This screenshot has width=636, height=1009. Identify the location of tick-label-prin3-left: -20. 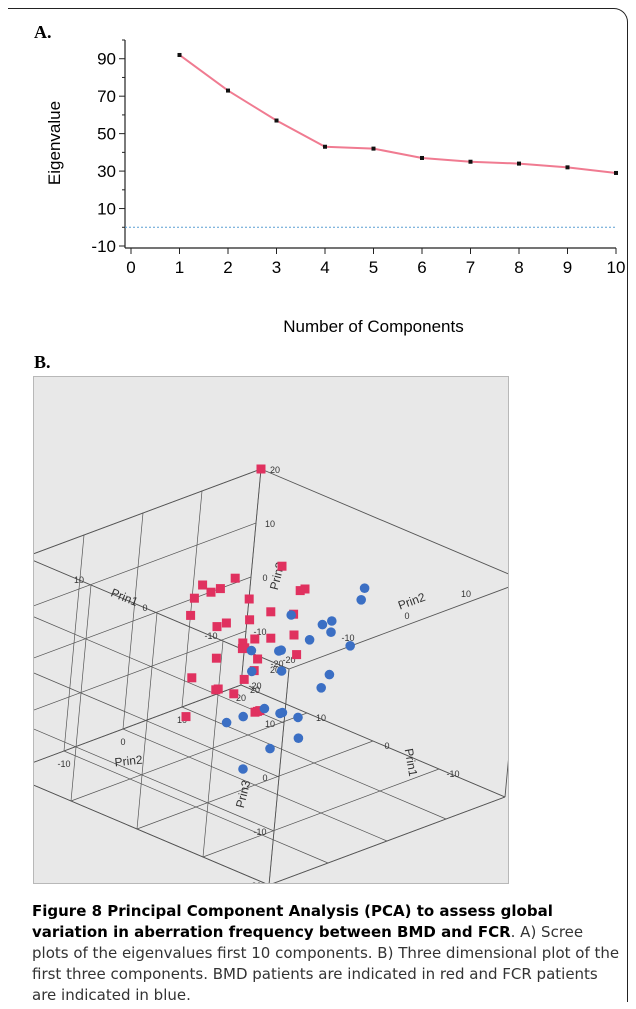
(254, 882).